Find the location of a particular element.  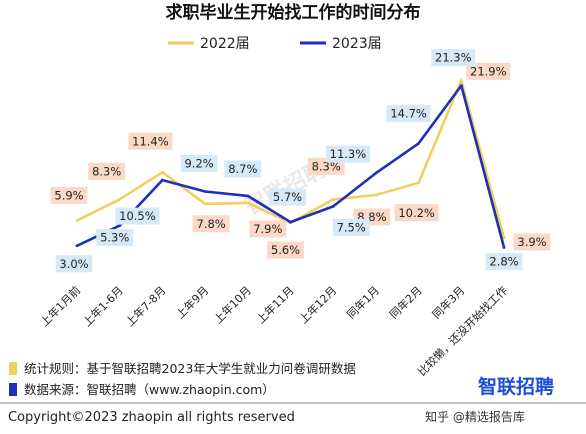

x-tick-label-6: 上年12月 is located at coordinates (317, 304).